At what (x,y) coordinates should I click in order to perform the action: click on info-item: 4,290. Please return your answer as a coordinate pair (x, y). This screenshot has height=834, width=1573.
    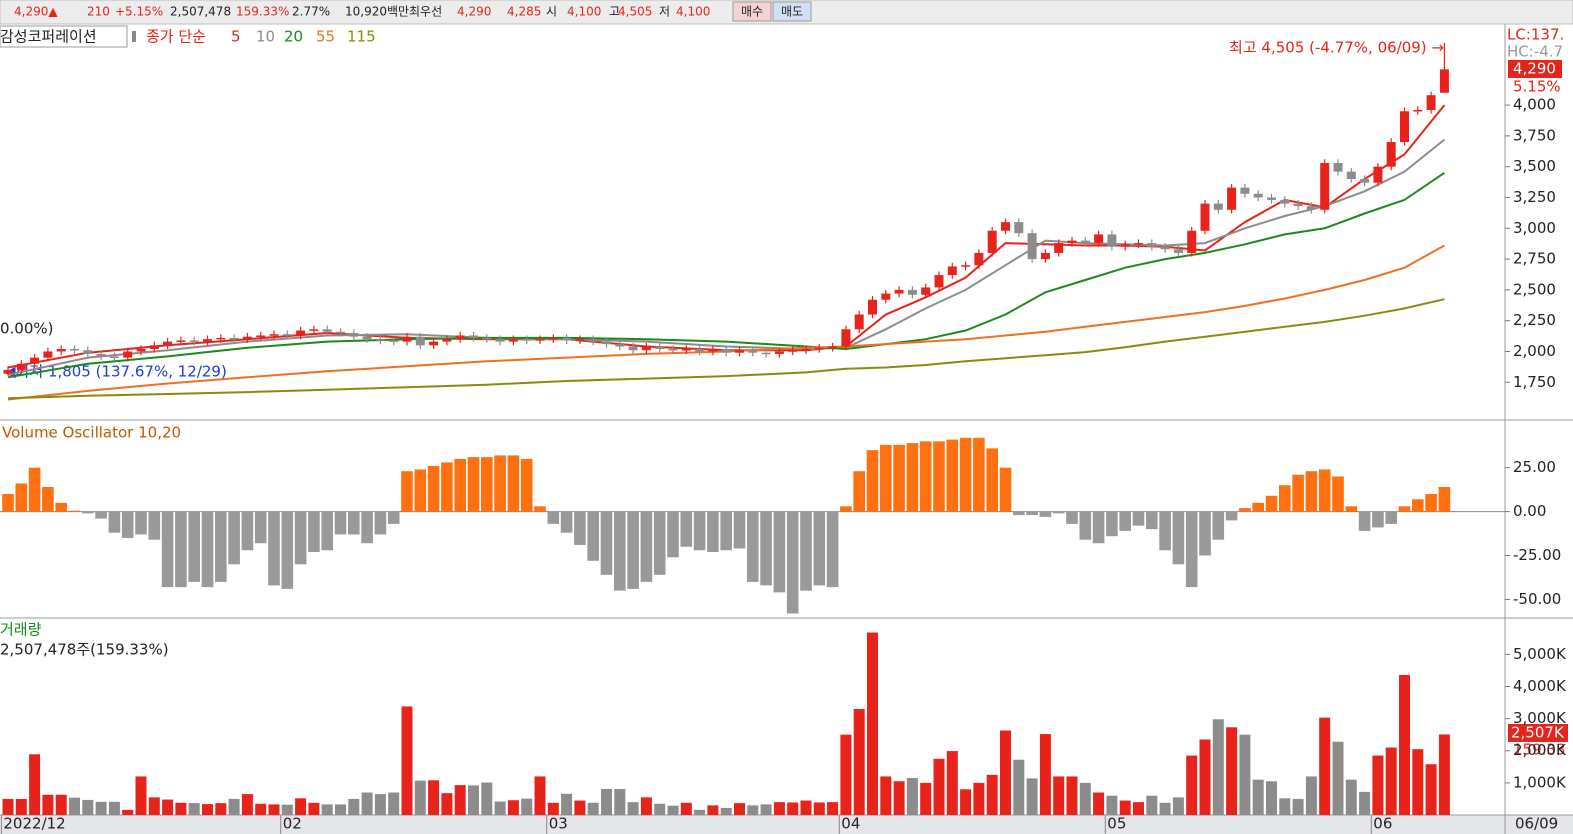
    Looking at the image, I should click on (474, 12).